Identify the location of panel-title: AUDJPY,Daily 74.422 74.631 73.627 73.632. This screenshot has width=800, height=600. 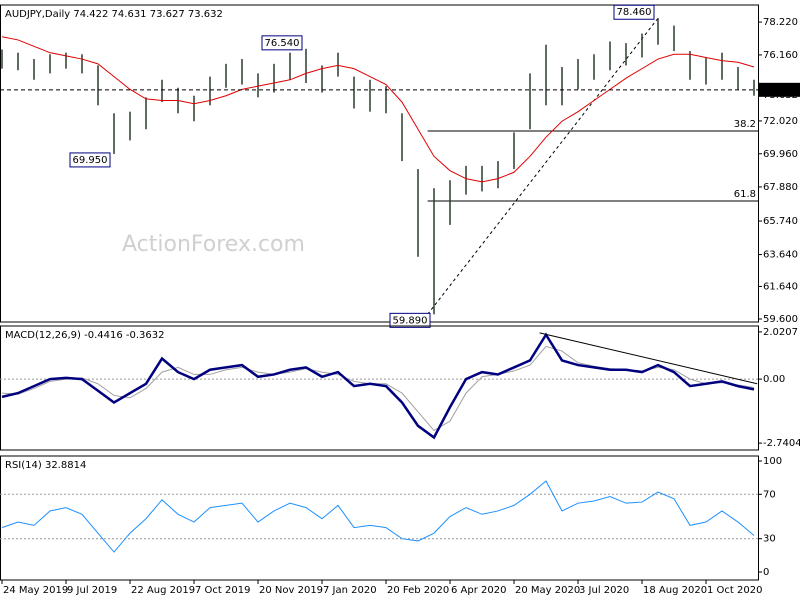
(114, 14).